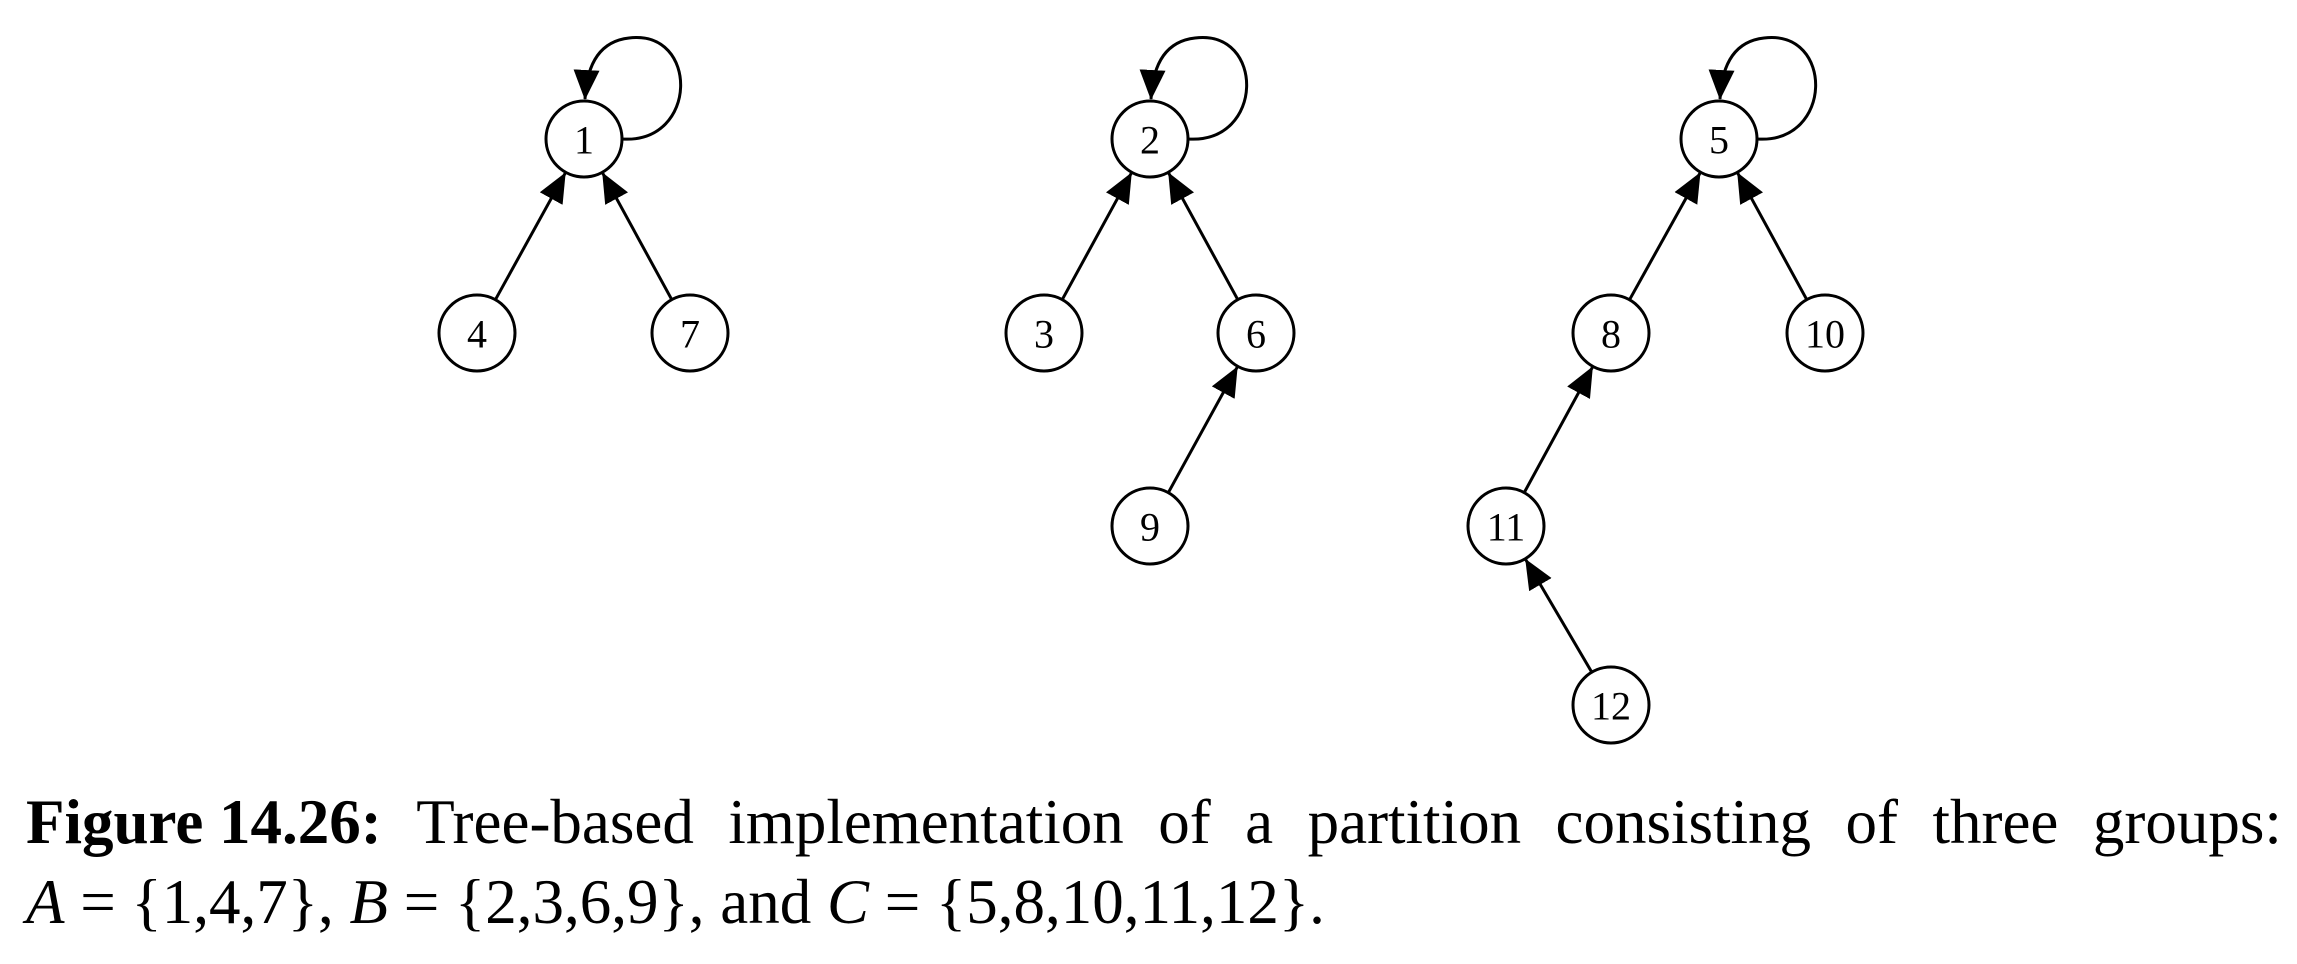  Describe the element at coordinates (1123, 902) in the screenshot. I see `set-c-members: {5,8,10,11,12}` at that location.